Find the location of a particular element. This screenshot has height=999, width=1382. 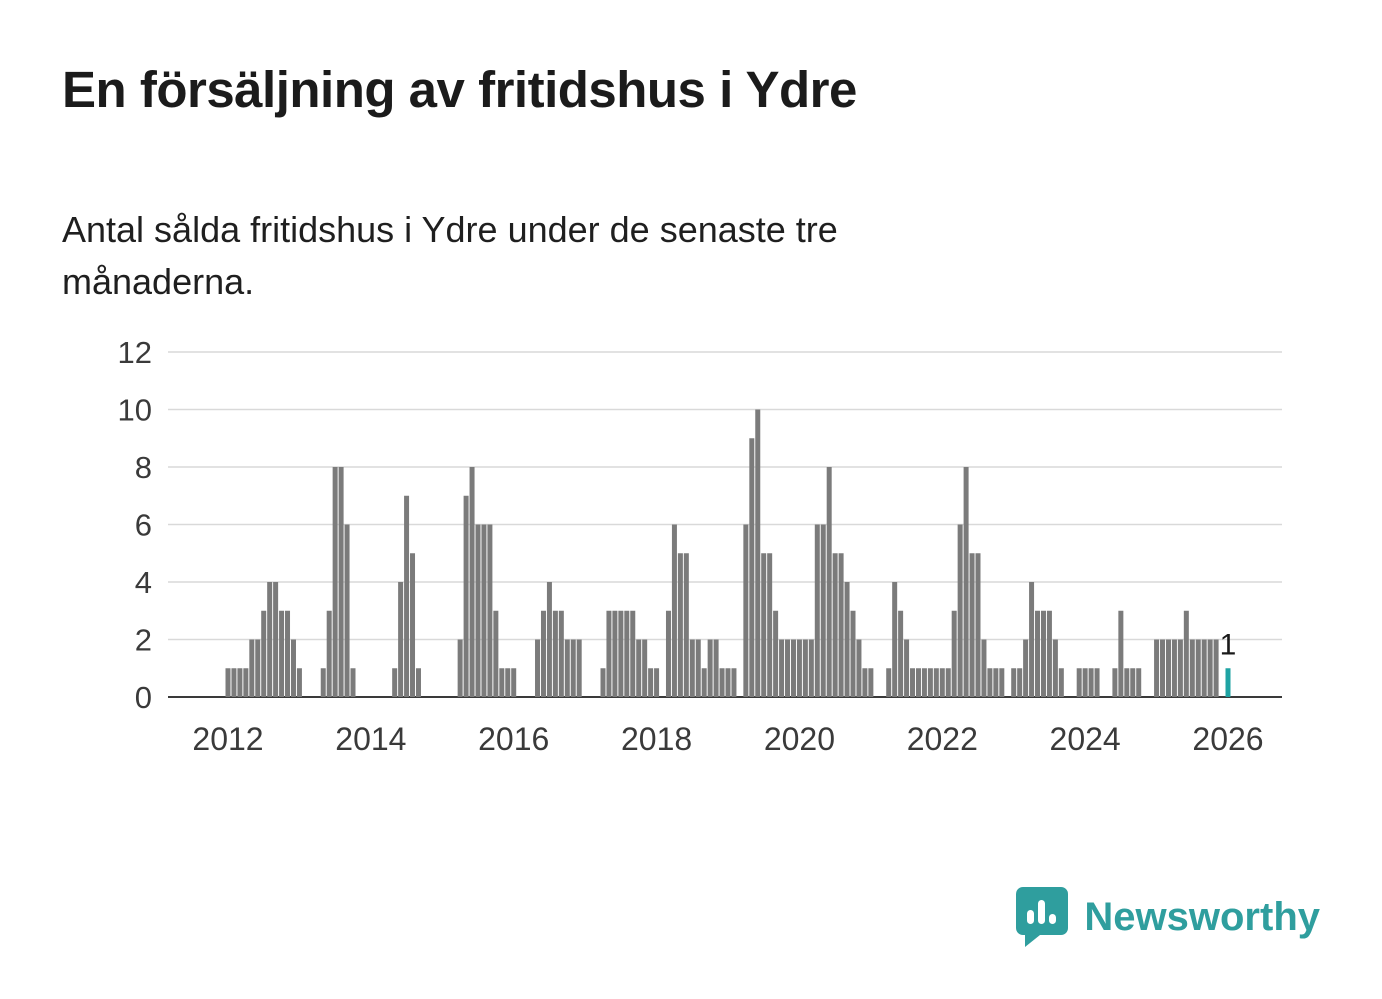

y-tick-label: 12 is located at coordinates (135, 352).